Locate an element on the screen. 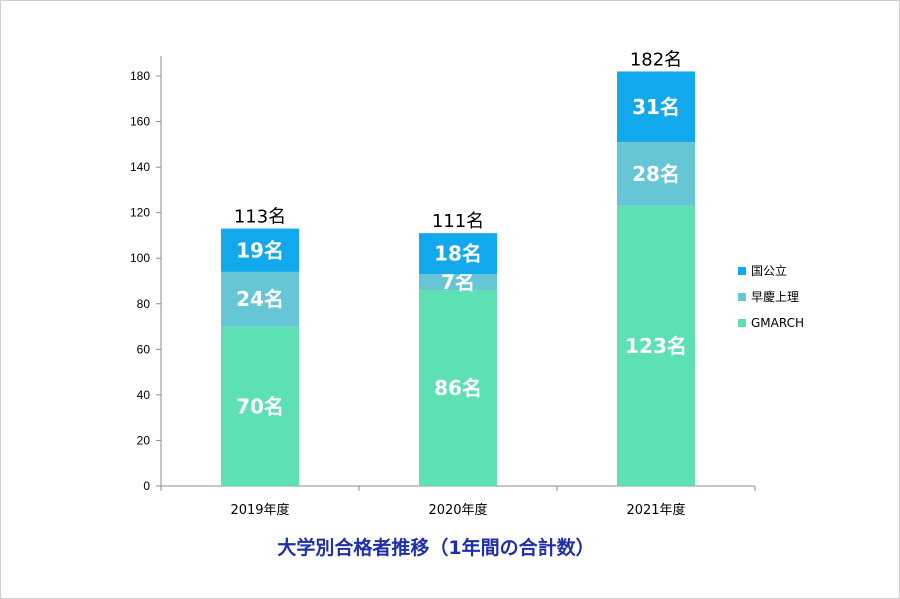  segment-value-label: 19名 is located at coordinates (260, 250).